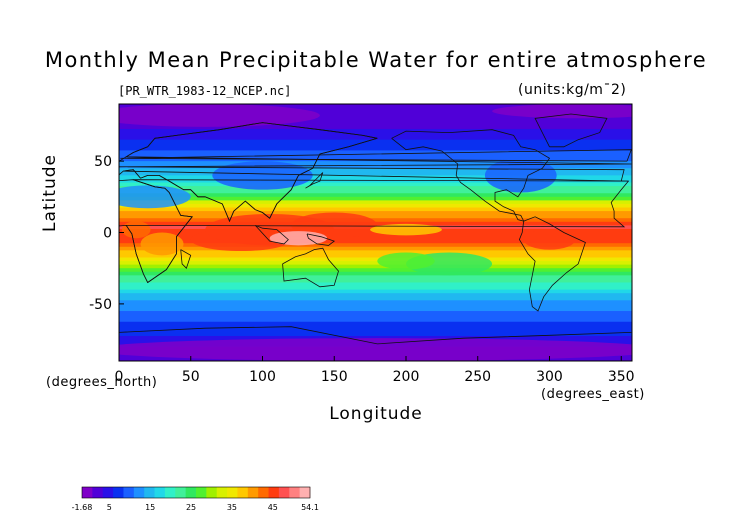 The width and height of the screenshot is (752, 532). Describe the element at coordinates (195, 499) in the screenshot. I see `colorbar: -1.68 5 15 25 35 45 54.1` at that location.